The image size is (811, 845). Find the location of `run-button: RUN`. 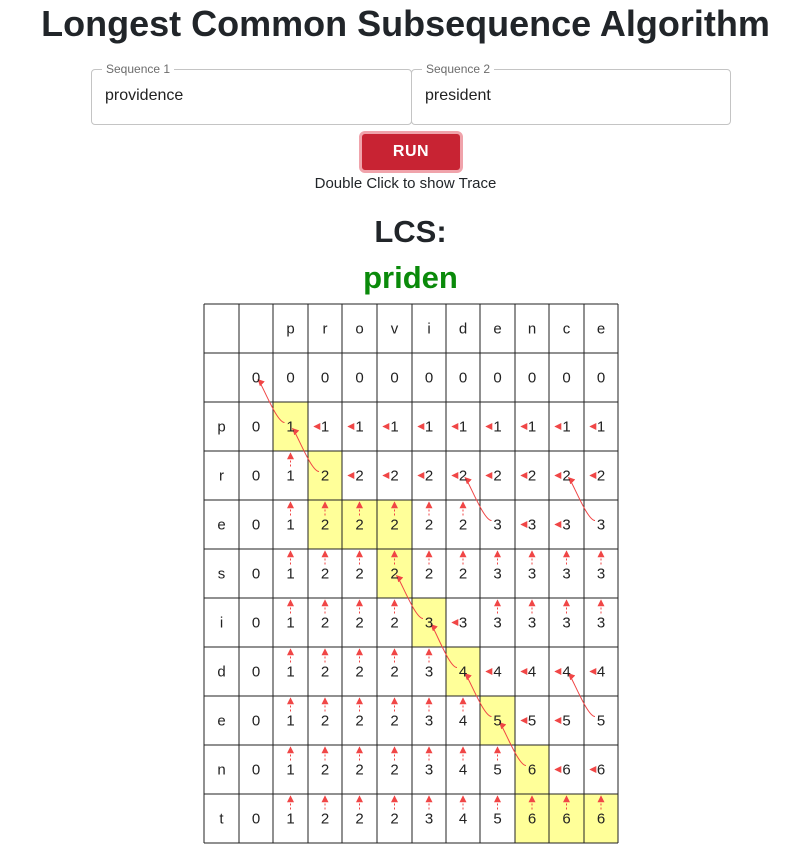

run-button: RUN is located at coordinates (411, 152).